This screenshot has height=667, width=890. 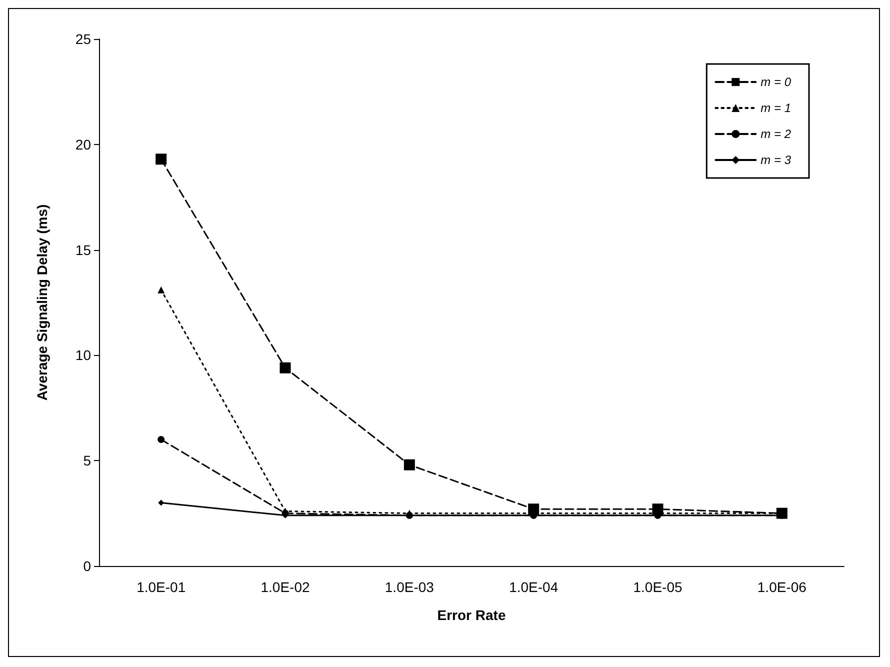 I want to click on y-tick-label: 5, so click(x=87, y=460).